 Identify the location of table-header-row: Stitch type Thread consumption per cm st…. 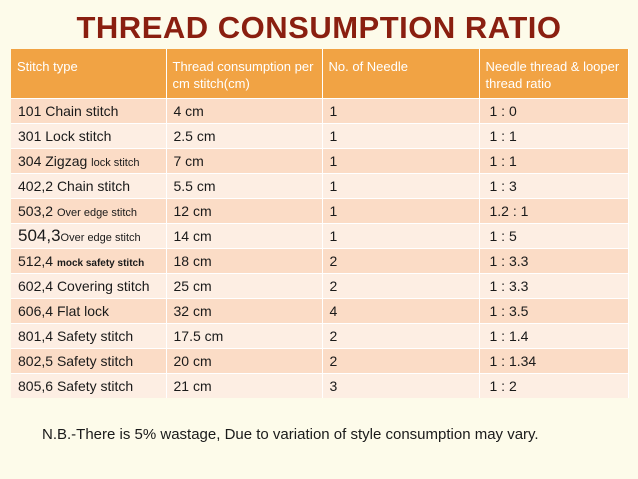
(320, 74).